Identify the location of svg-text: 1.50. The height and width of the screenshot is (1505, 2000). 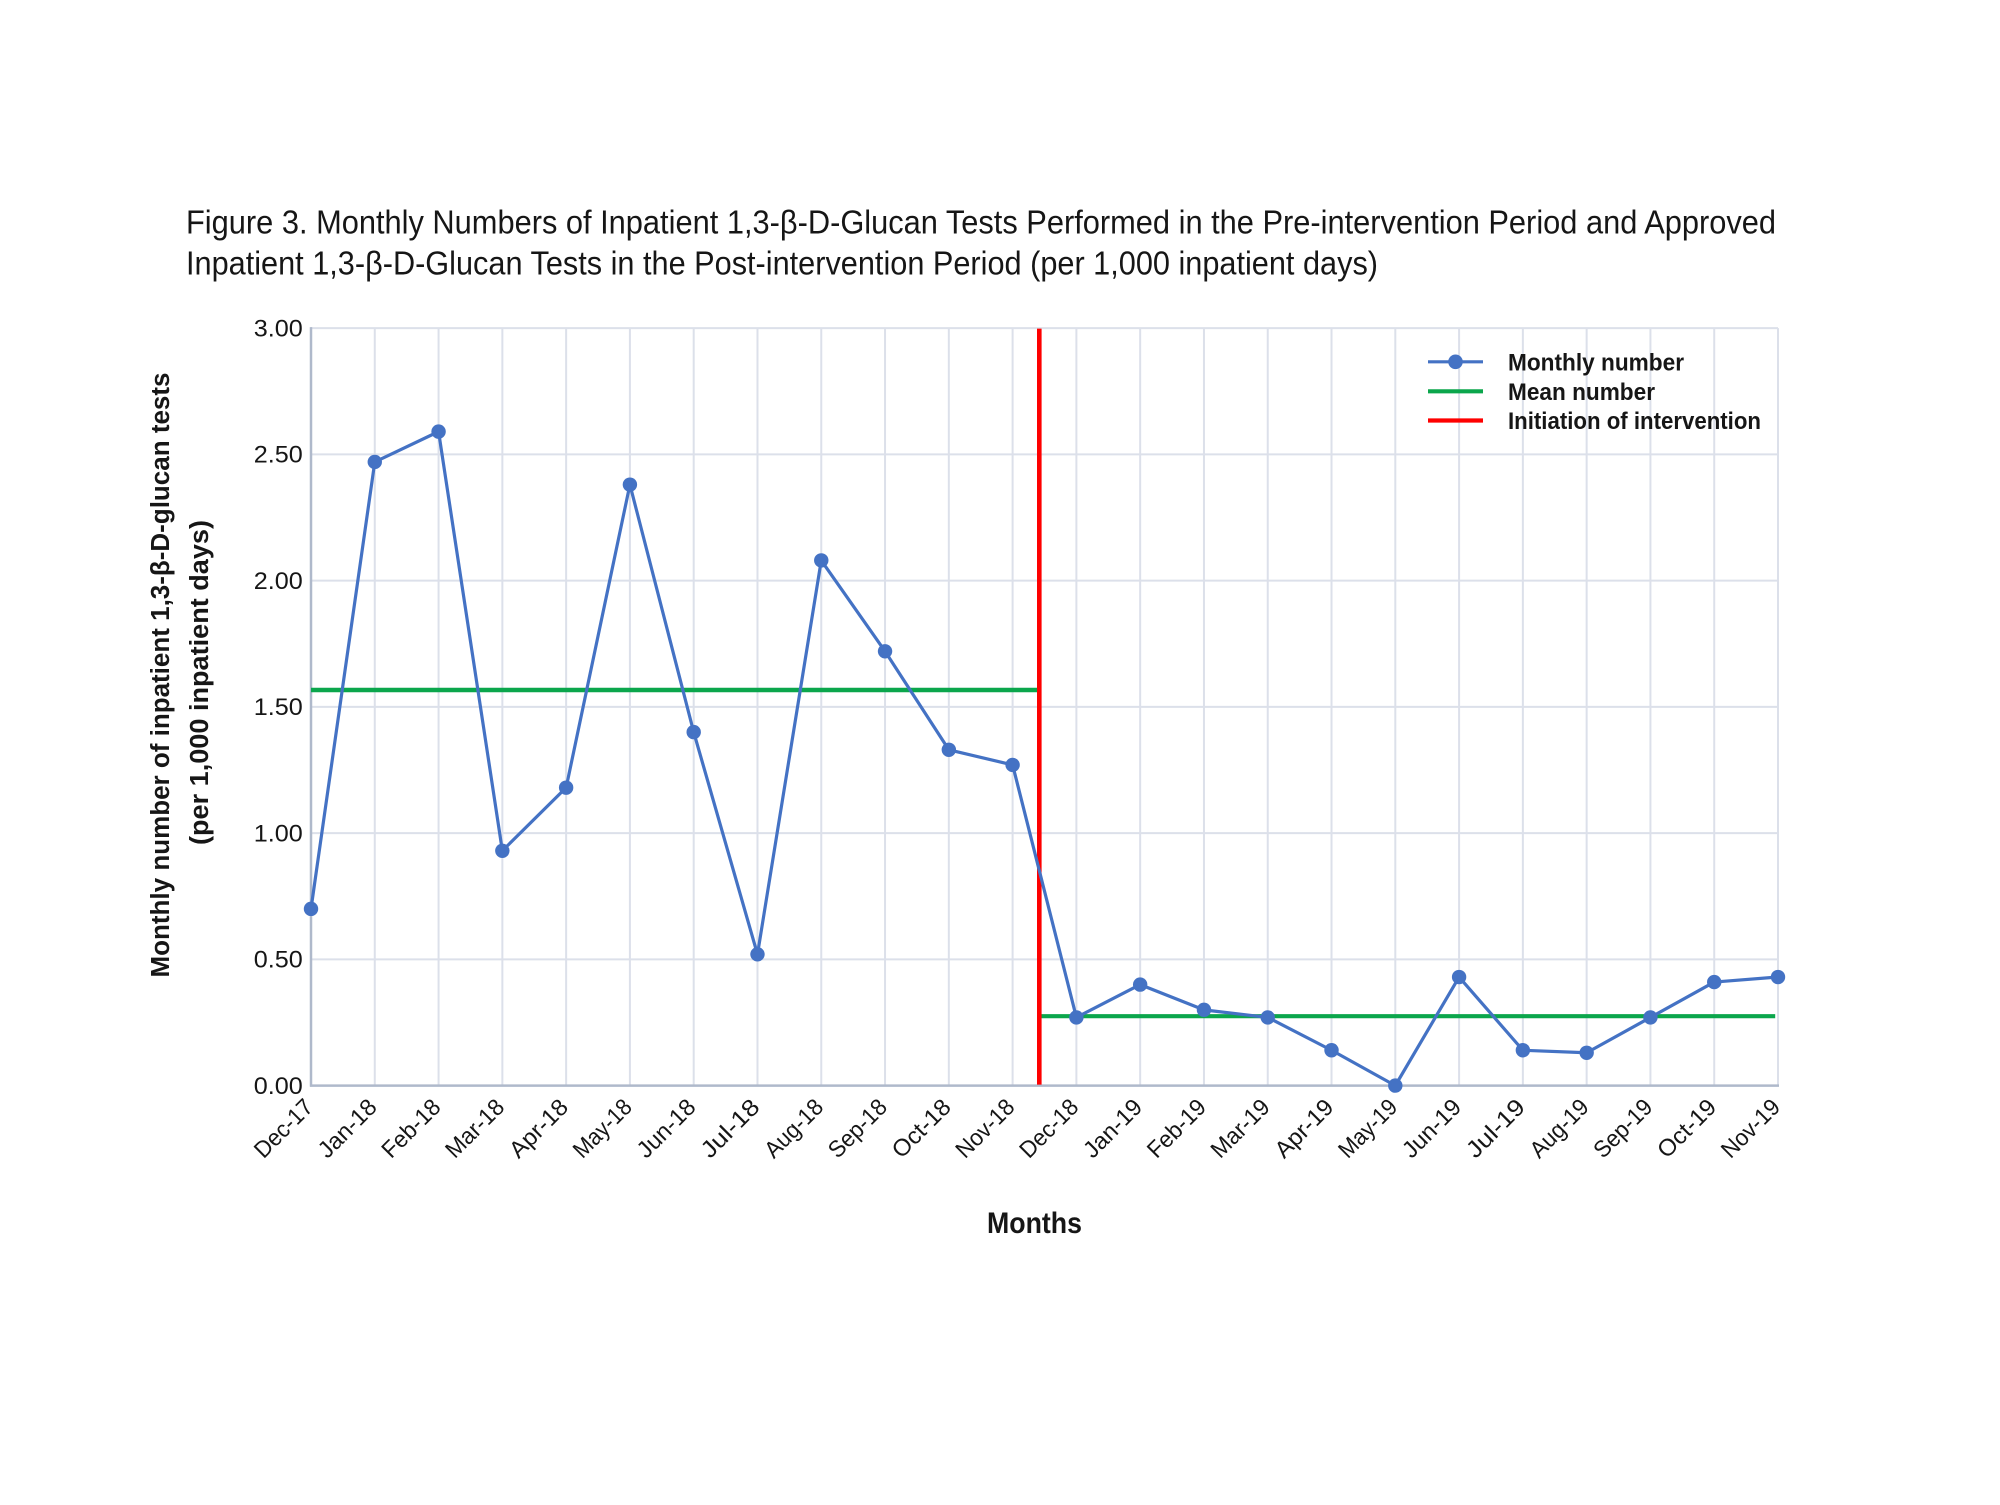
(278, 707).